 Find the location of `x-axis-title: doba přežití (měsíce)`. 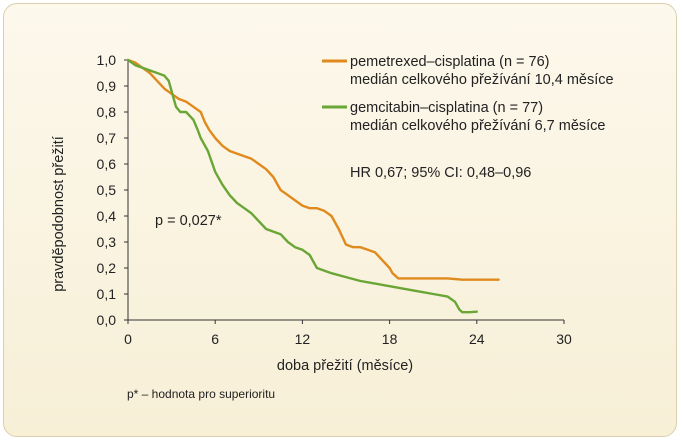

x-axis-title: doba přežití (měsíce) is located at coordinates (345, 366).